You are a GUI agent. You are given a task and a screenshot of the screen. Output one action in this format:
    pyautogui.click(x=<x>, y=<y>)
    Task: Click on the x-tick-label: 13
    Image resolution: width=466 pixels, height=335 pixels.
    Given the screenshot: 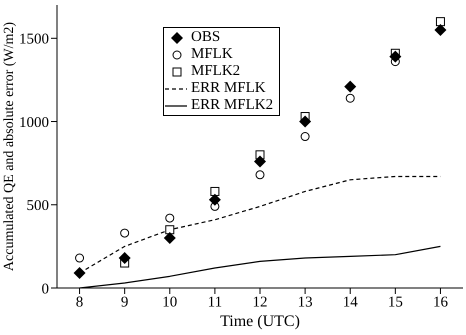 What is the action you would take?
    pyautogui.click(x=305, y=302)
    